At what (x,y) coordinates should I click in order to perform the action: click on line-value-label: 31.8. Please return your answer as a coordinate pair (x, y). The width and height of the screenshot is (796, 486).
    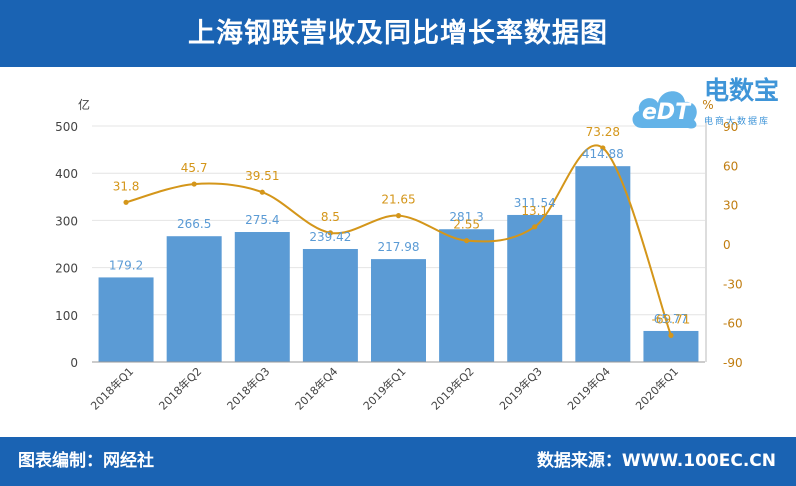
    Looking at the image, I should click on (126, 186).